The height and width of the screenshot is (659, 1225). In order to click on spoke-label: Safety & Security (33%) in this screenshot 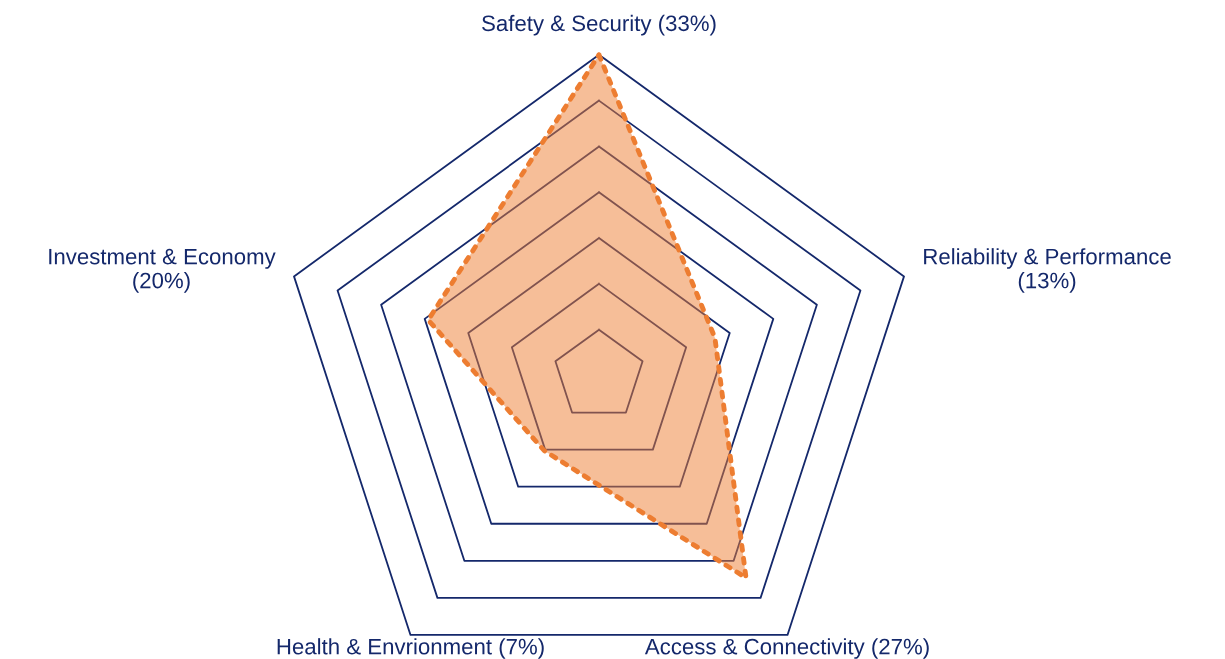, I will do `click(599, 25)`.